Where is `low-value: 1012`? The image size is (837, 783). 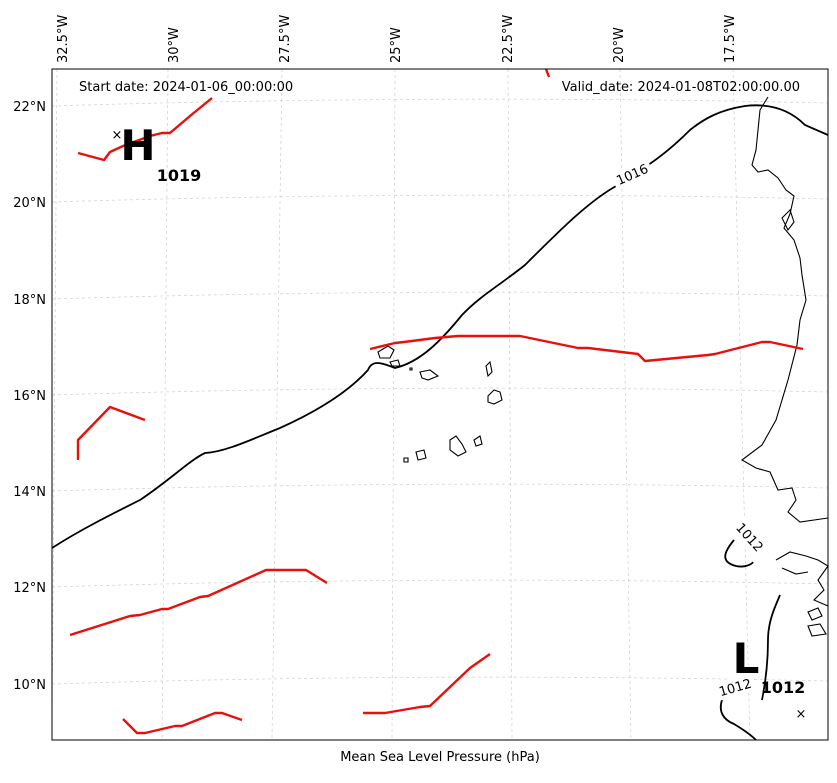
low-value: 1012 is located at coordinates (783, 687).